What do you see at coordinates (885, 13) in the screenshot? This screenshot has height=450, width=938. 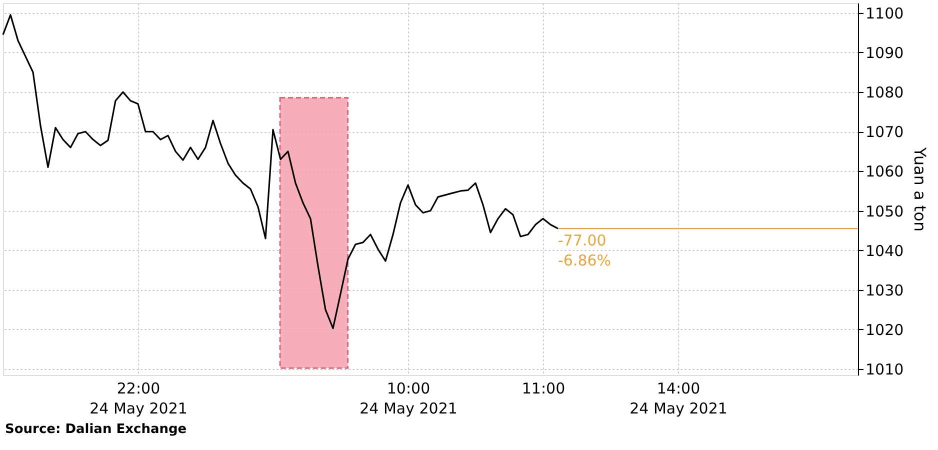 I see `y-tick-label: 1100` at bounding box center [885, 13].